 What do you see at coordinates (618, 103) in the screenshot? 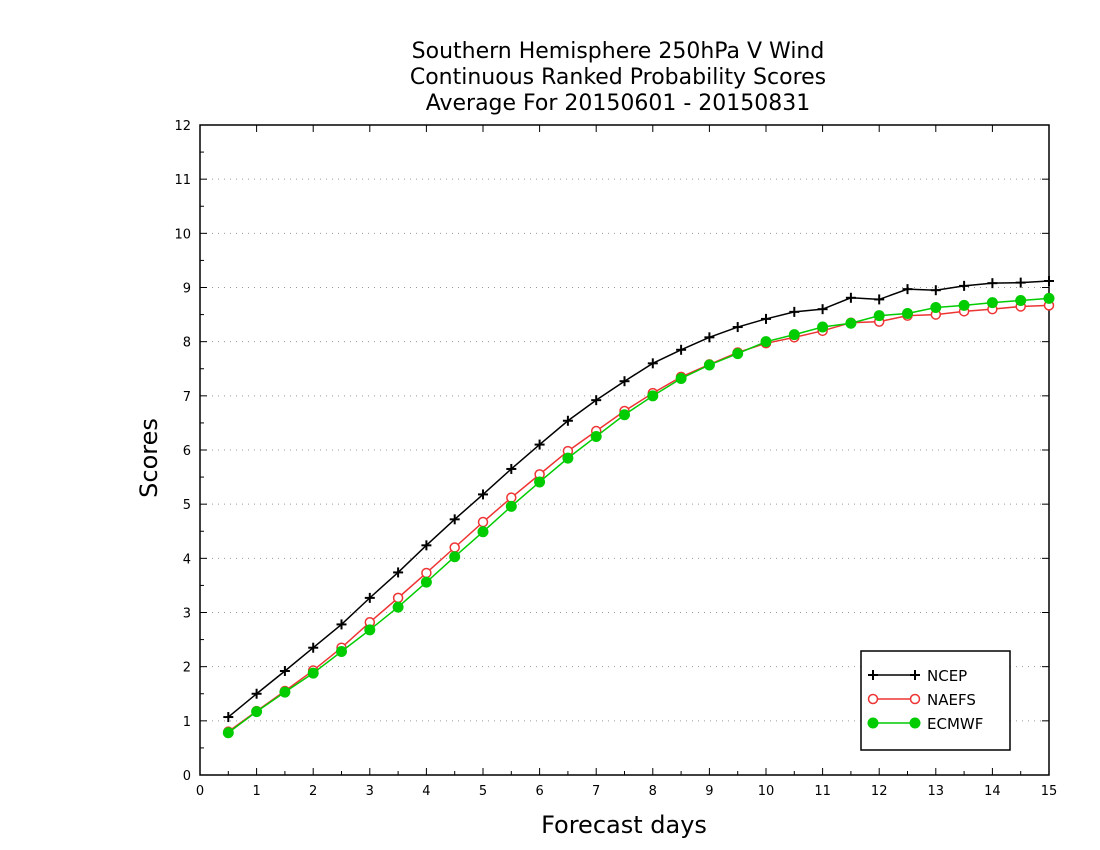
I see `chart-title-line: Average For 20150601 - 20150831` at bounding box center [618, 103].